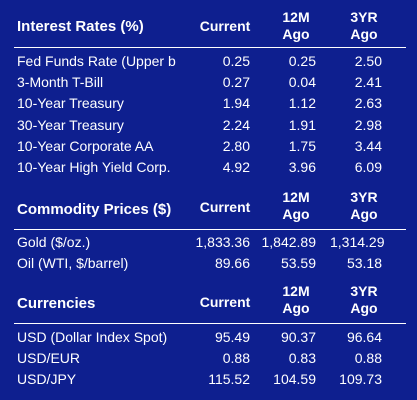 The width and height of the screenshot is (417, 400). Describe the element at coordinates (236, 103) in the screenshot. I see `value-current: 1.94` at that location.